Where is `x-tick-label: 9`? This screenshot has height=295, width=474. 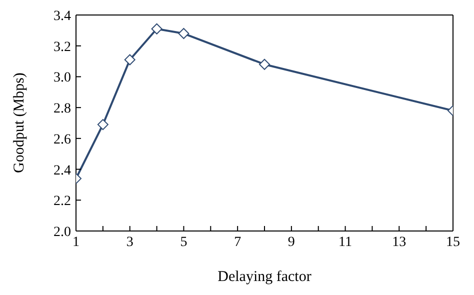
x-tick-label: 9 is located at coordinates (291, 242).